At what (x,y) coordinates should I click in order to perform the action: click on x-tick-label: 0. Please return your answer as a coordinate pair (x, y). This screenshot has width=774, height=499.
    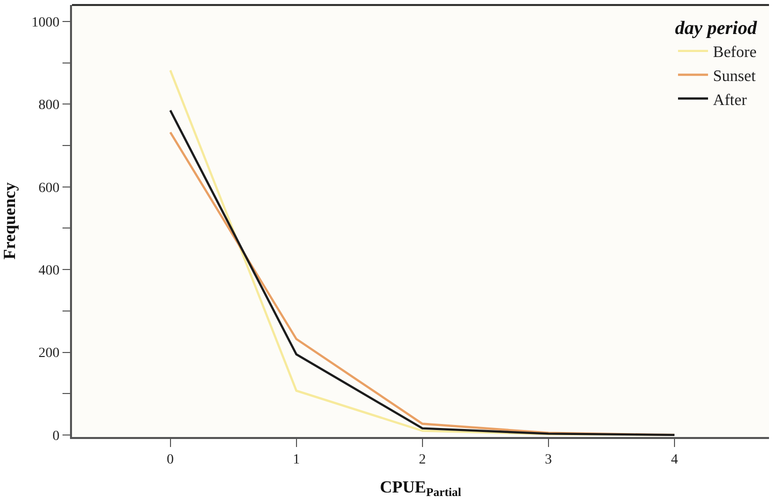
    Looking at the image, I should click on (170, 460).